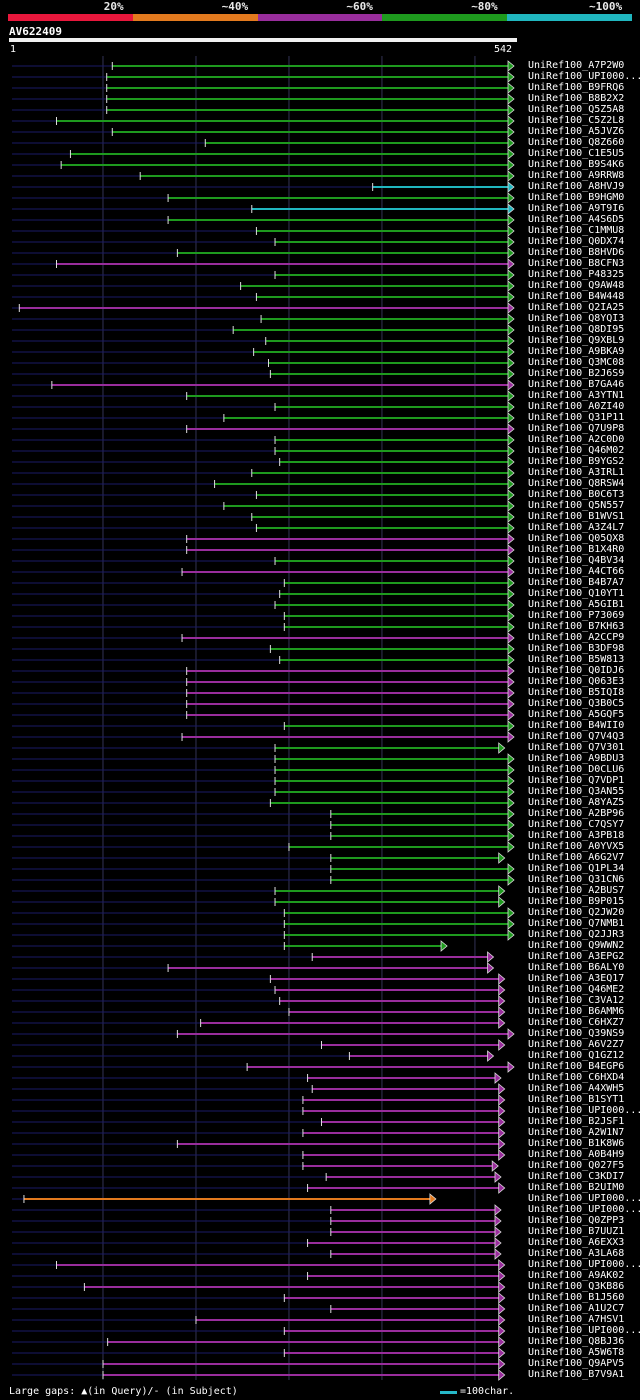 The height and width of the screenshot is (1400, 640). What do you see at coordinates (576, 197) in the screenshot?
I see `hit-label: UniRef100_B9HGM0` at bounding box center [576, 197].